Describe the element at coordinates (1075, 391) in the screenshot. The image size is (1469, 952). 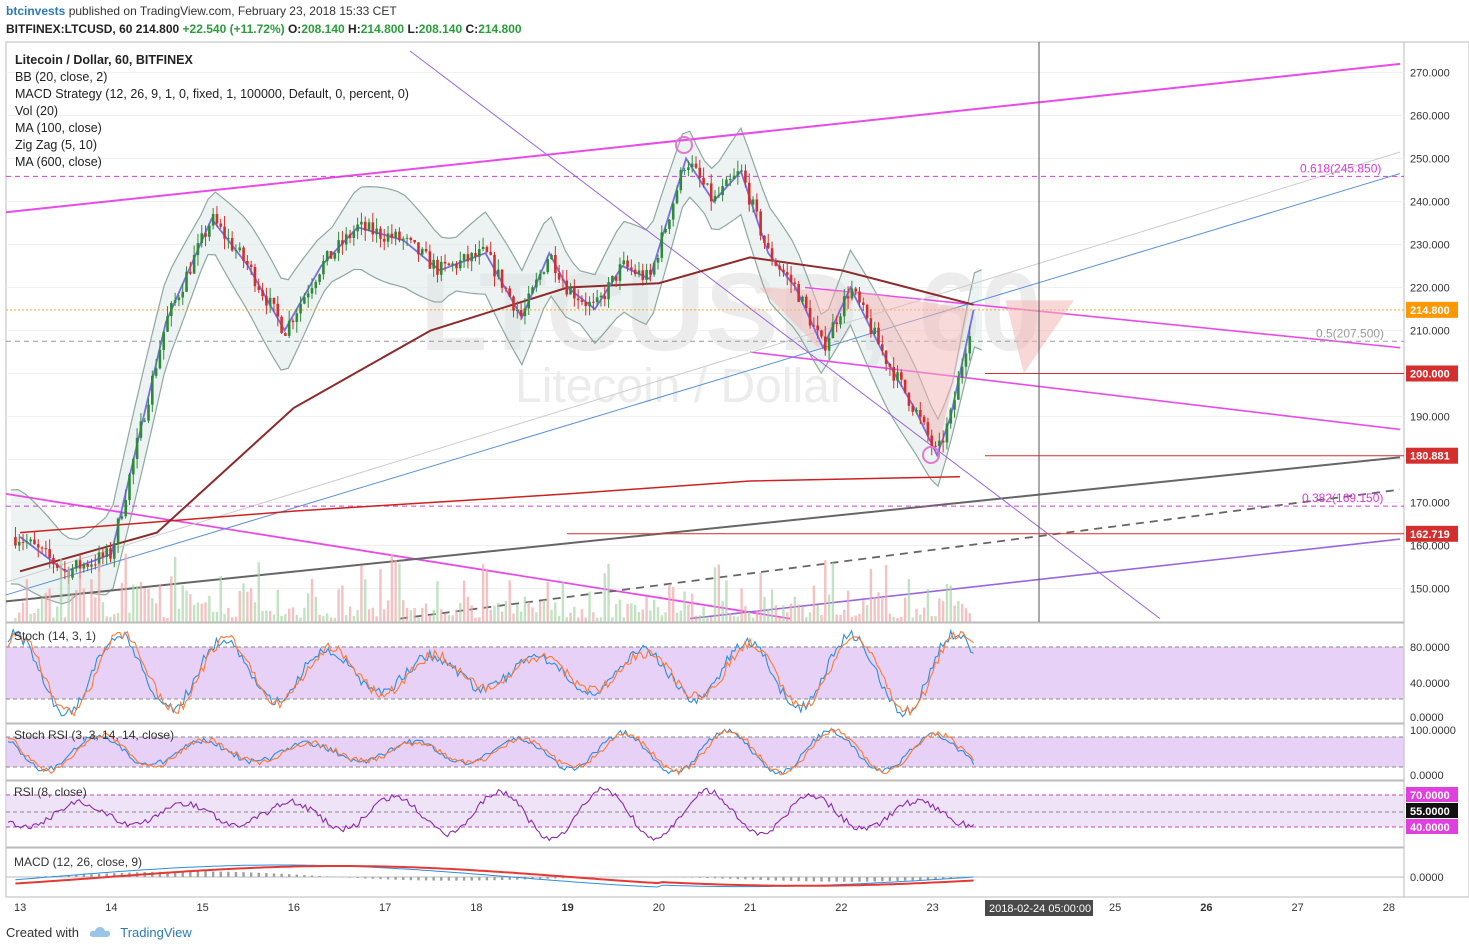
I see `midline` at that location.